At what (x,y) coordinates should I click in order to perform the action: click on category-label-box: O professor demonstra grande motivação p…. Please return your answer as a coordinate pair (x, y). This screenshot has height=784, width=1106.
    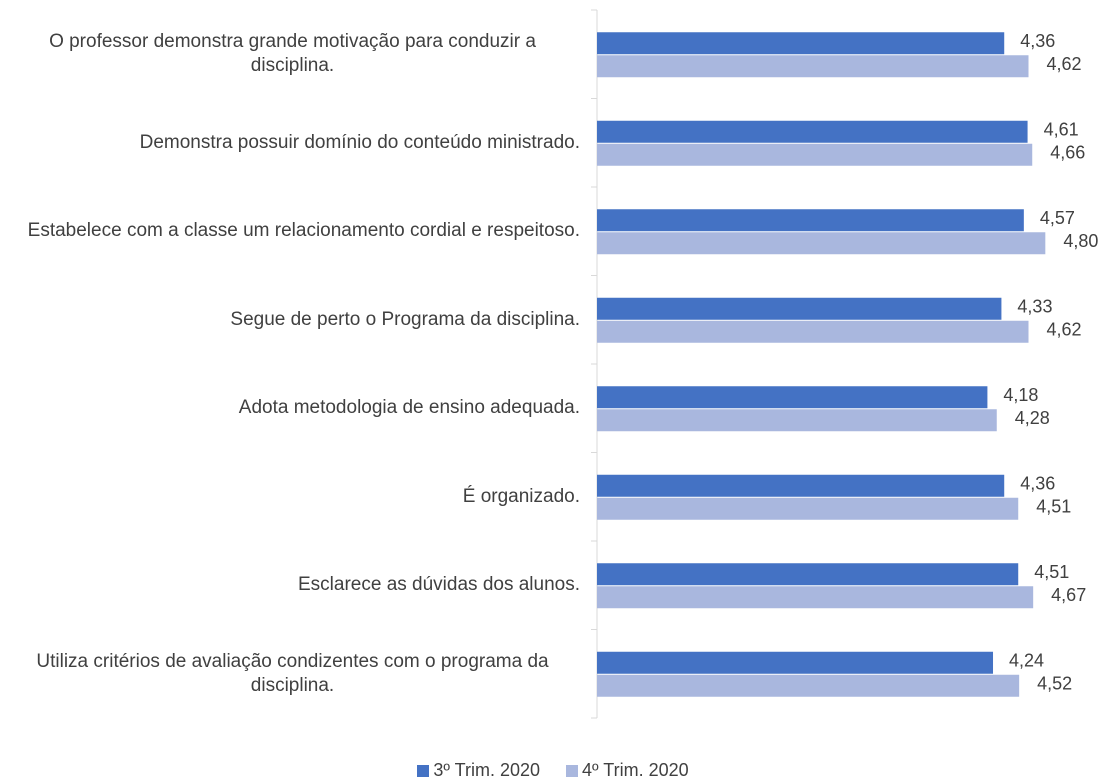
    Looking at the image, I should click on (290, 54).